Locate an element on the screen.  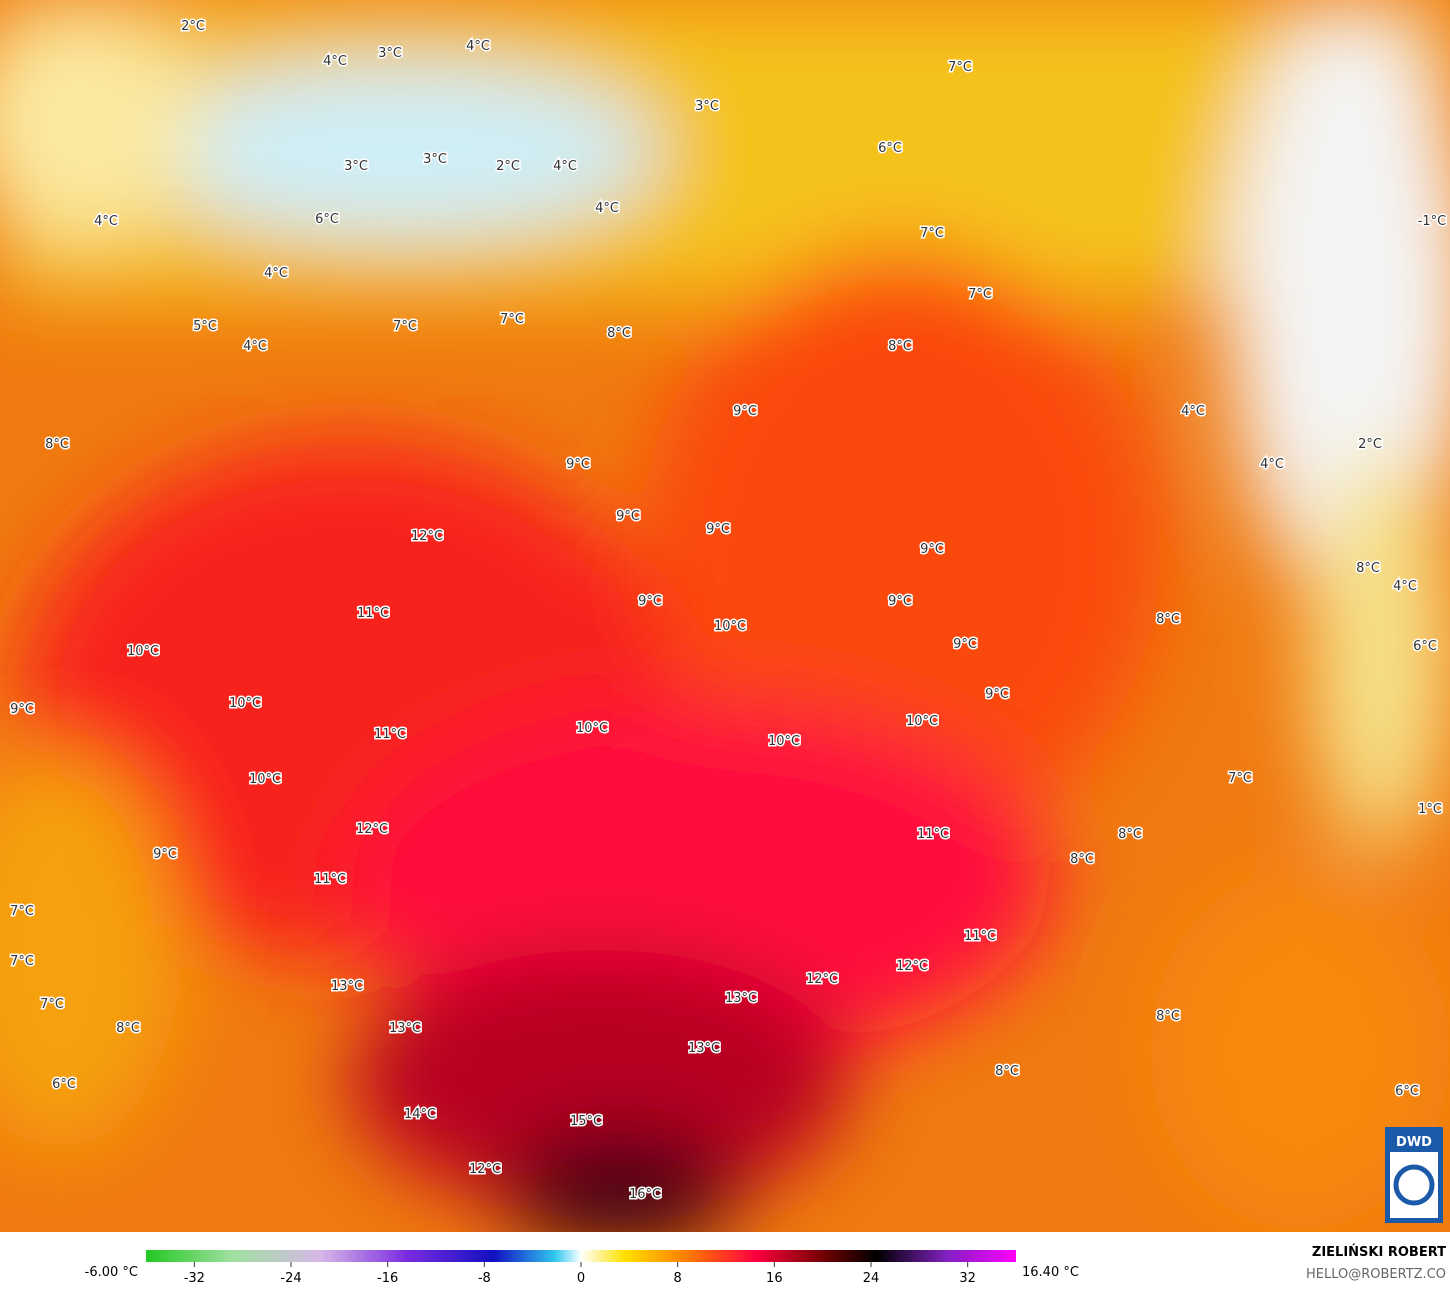
temperature-label: 16°C is located at coordinates (645, 1194).